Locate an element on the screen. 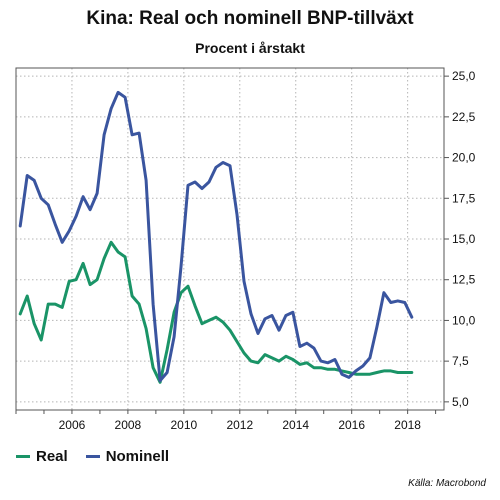 This screenshot has height=500, width=500. legend-item-nominell: Nominell is located at coordinates (127, 456).